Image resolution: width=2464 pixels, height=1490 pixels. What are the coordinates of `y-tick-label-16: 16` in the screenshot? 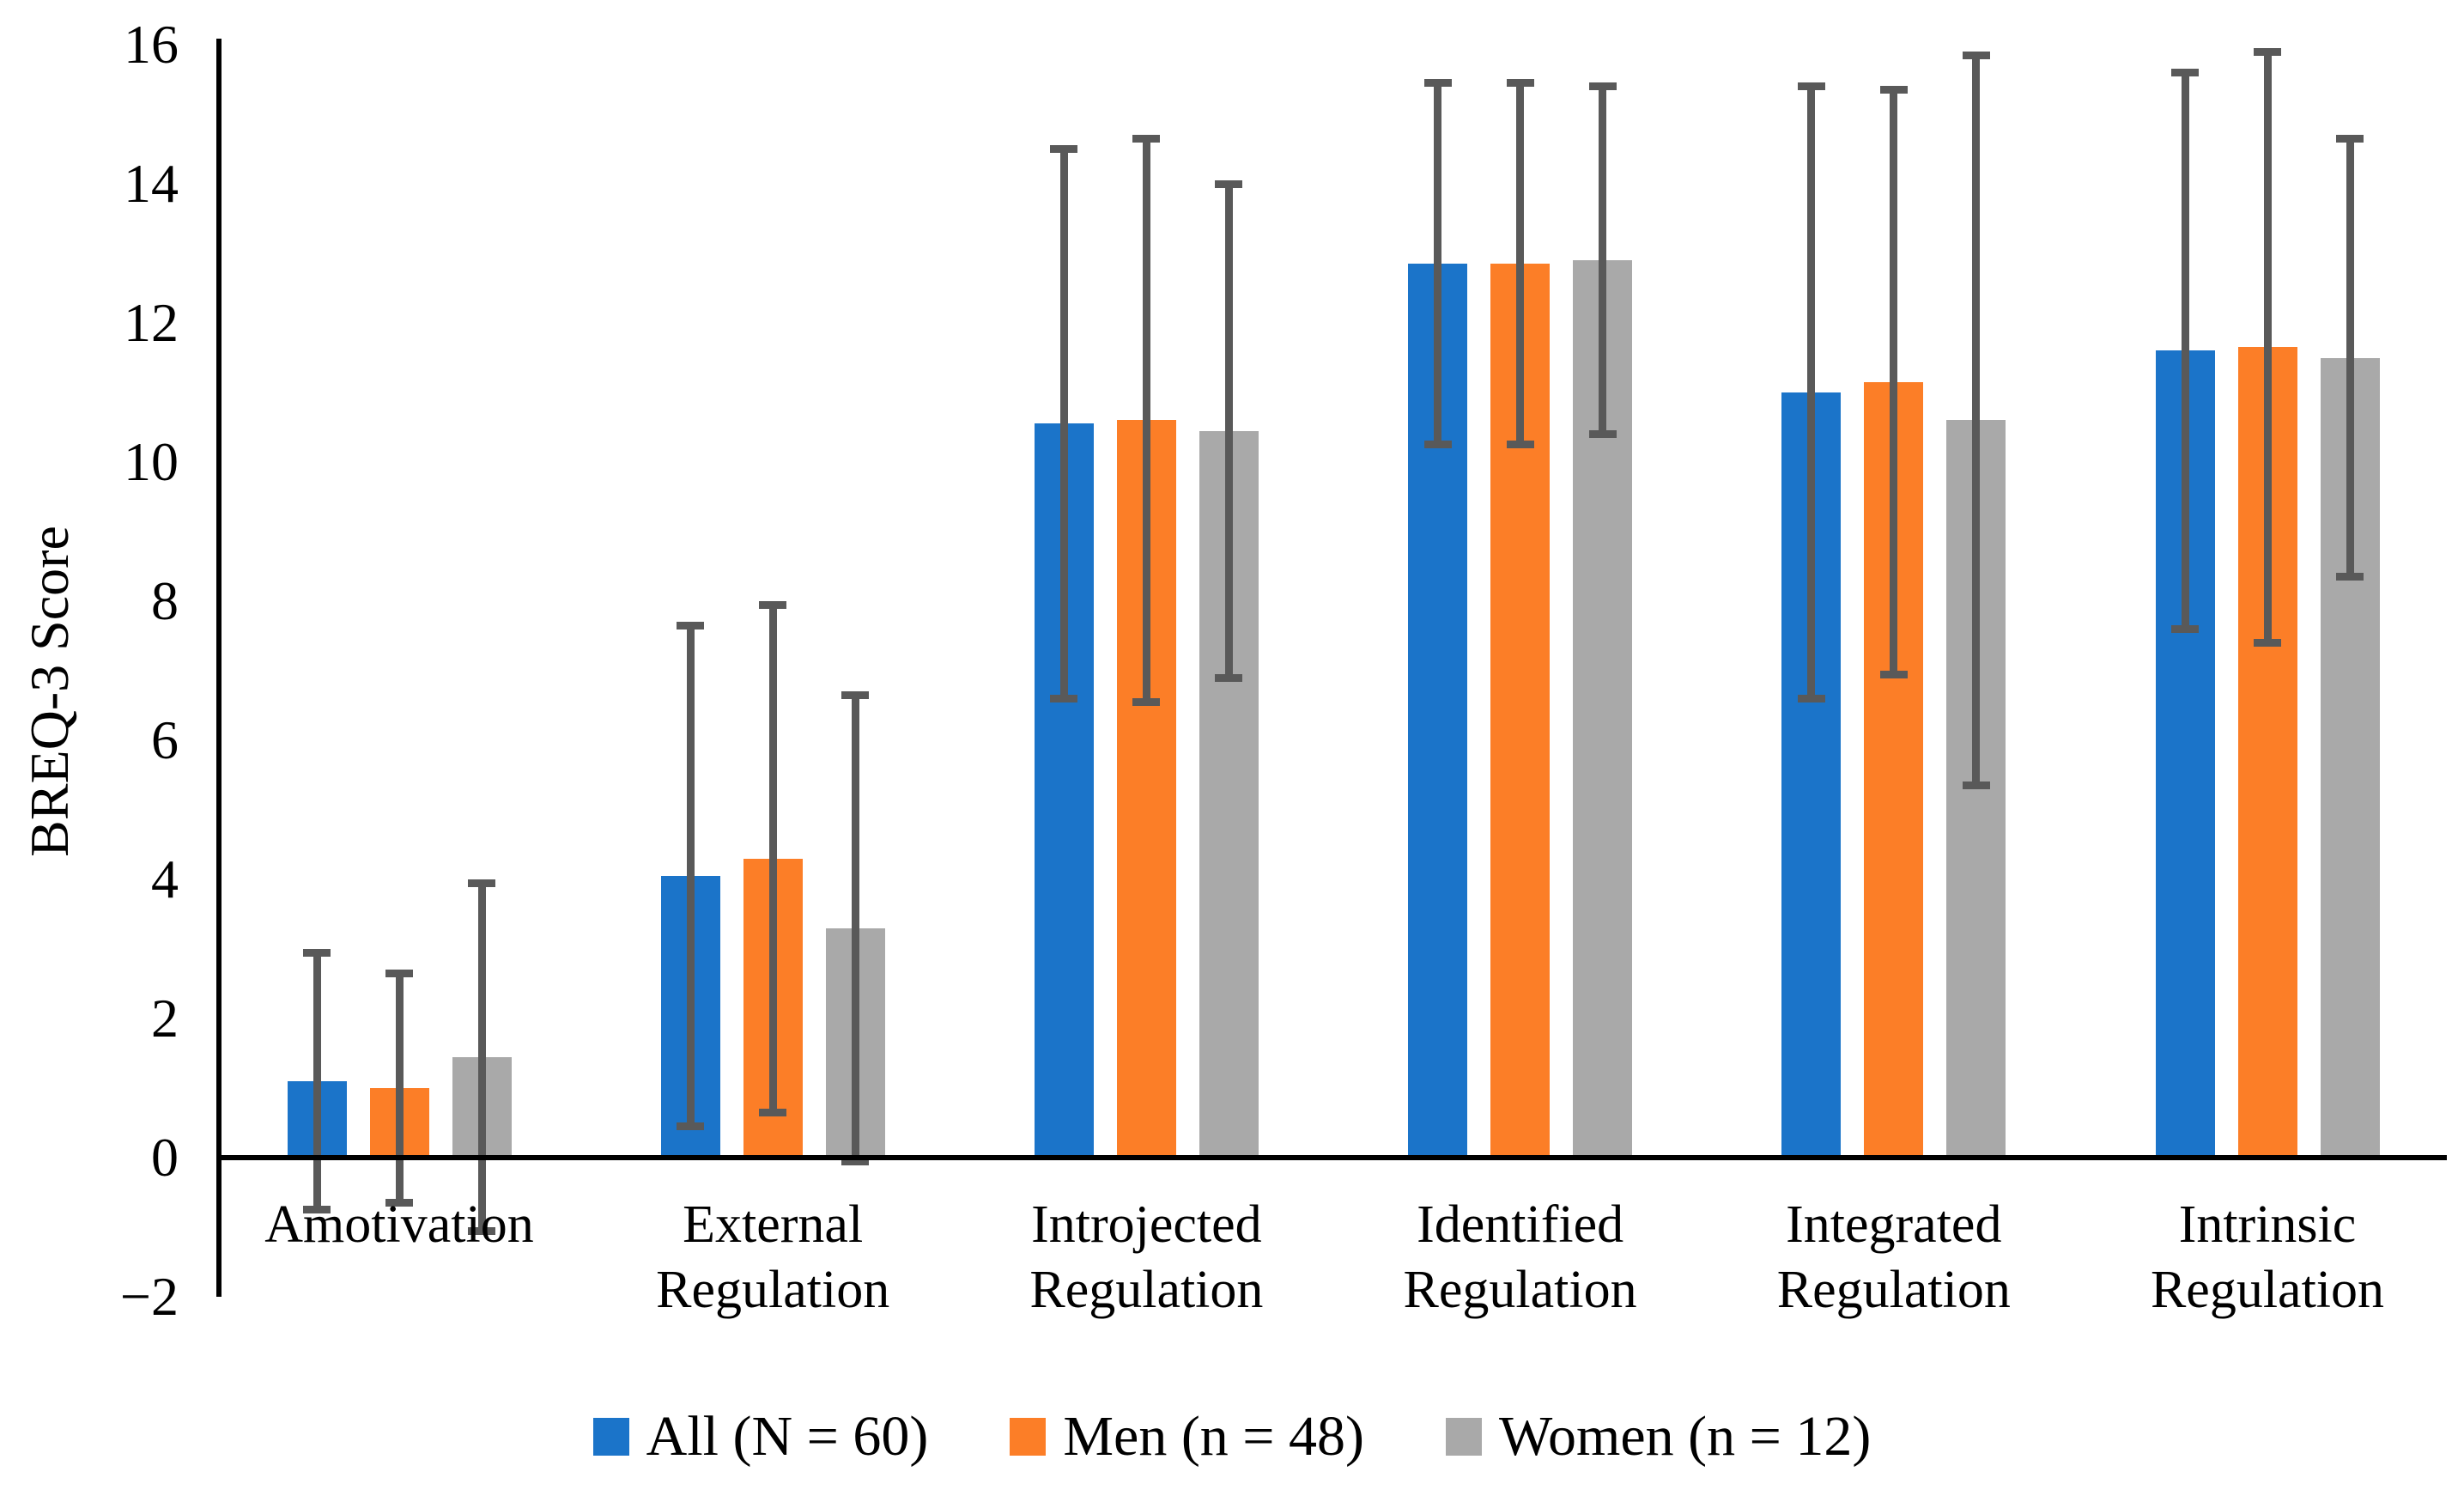 It's located at (151, 44).